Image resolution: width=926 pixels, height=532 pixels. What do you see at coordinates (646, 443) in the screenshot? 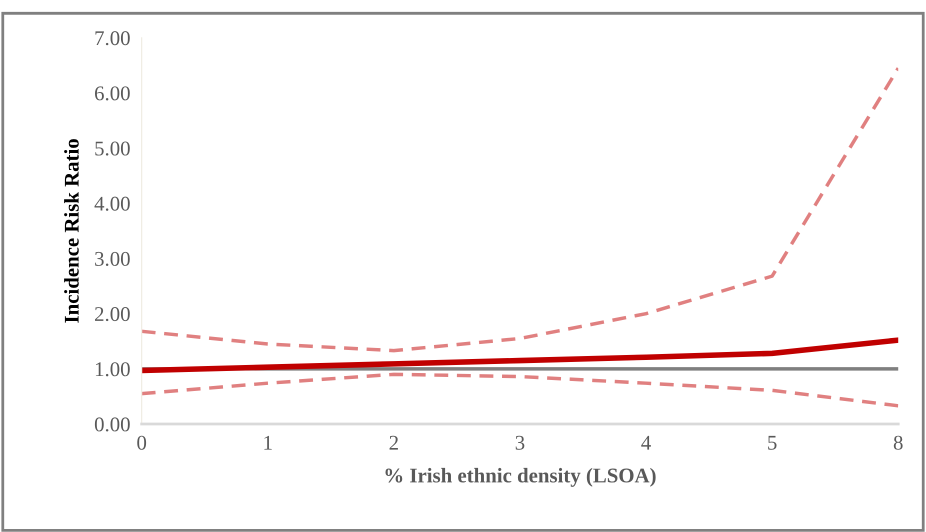
I see `x-tick-label: 4` at bounding box center [646, 443].